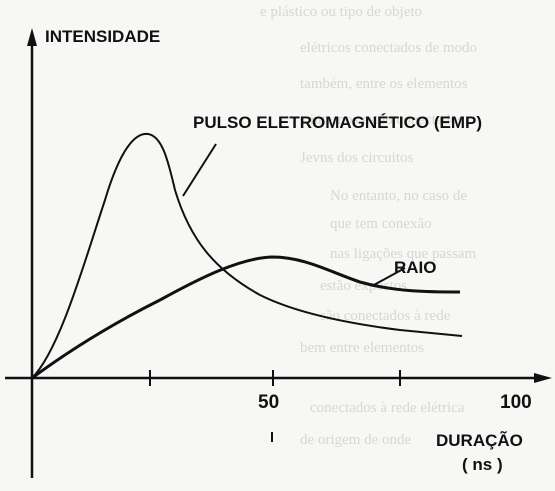 This screenshot has width=555, height=491. What do you see at coordinates (356, 440) in the screenshot?
I see `svg-text: de origem de onde` at bounding box center [356, 440].